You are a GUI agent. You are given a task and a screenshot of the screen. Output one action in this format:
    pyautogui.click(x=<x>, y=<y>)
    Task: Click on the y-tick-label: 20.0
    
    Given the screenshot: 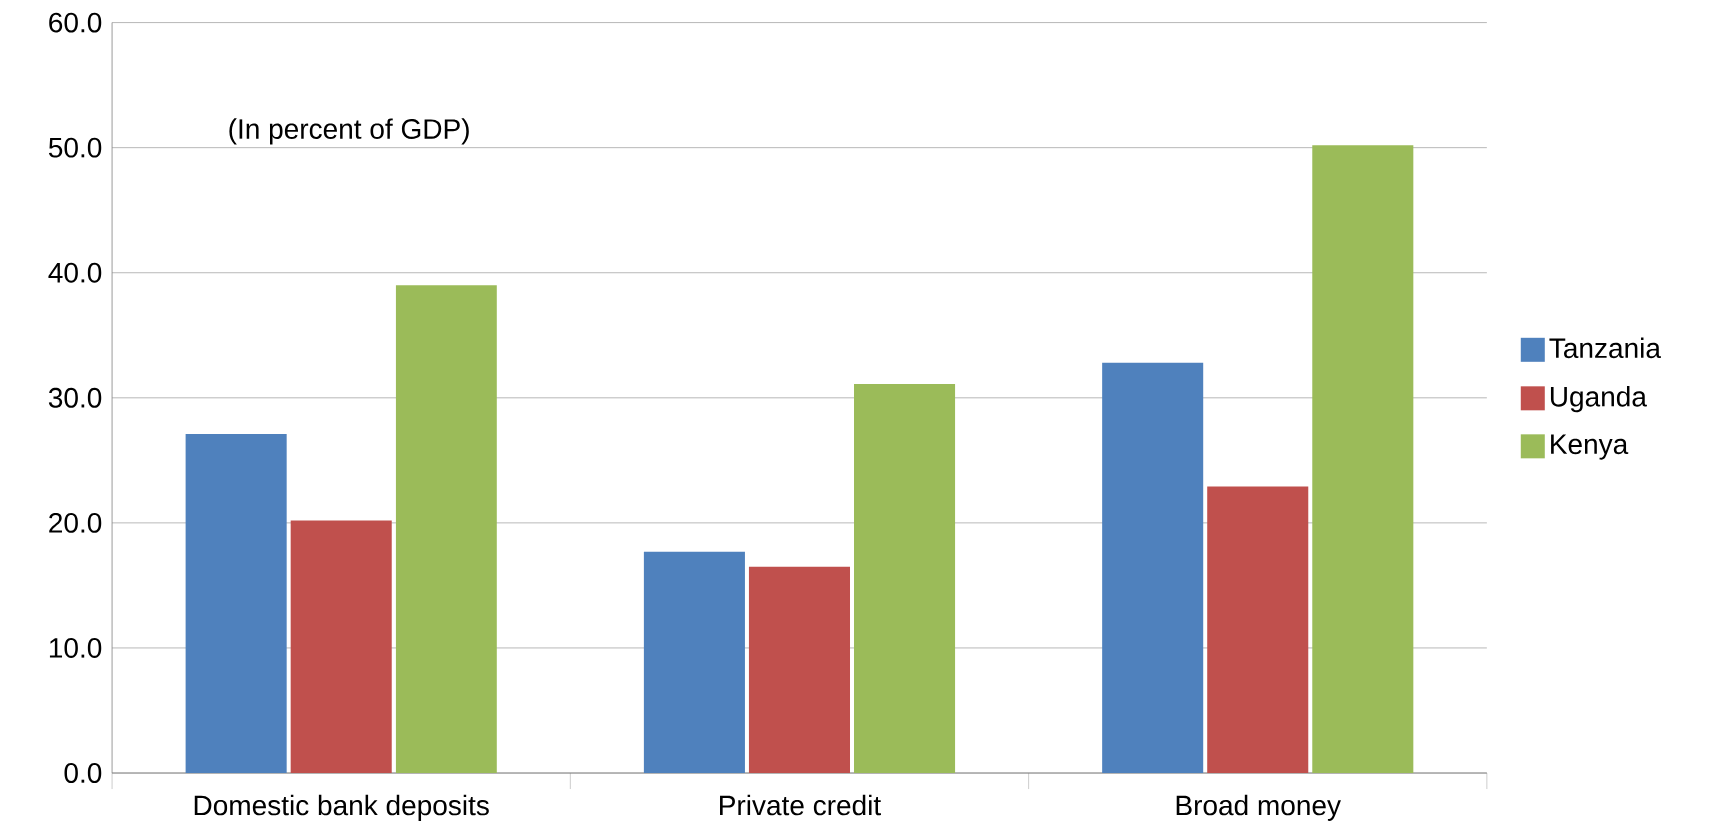 What is the action you would take?
    pyautogui.click(x=75, y=522)
    